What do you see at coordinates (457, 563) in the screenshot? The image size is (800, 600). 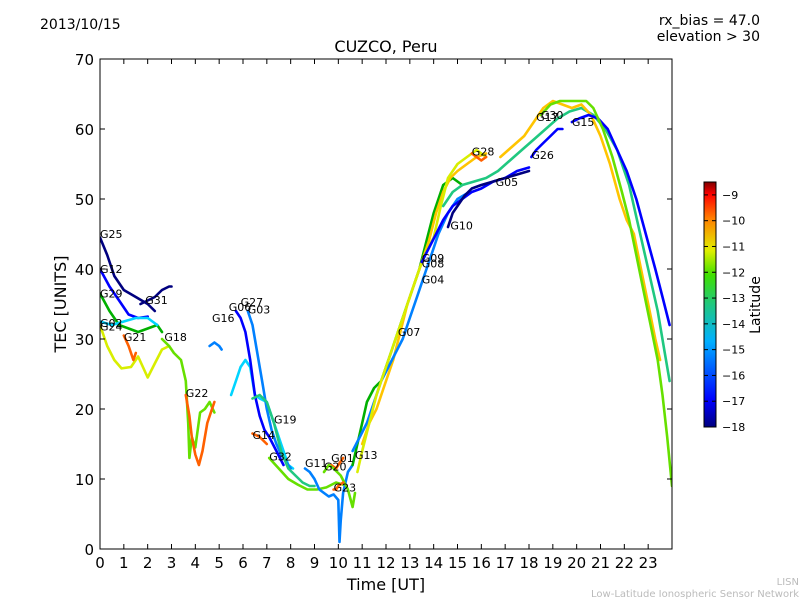 I see `x-tick-label: 15` at bounding box center [457, 563].